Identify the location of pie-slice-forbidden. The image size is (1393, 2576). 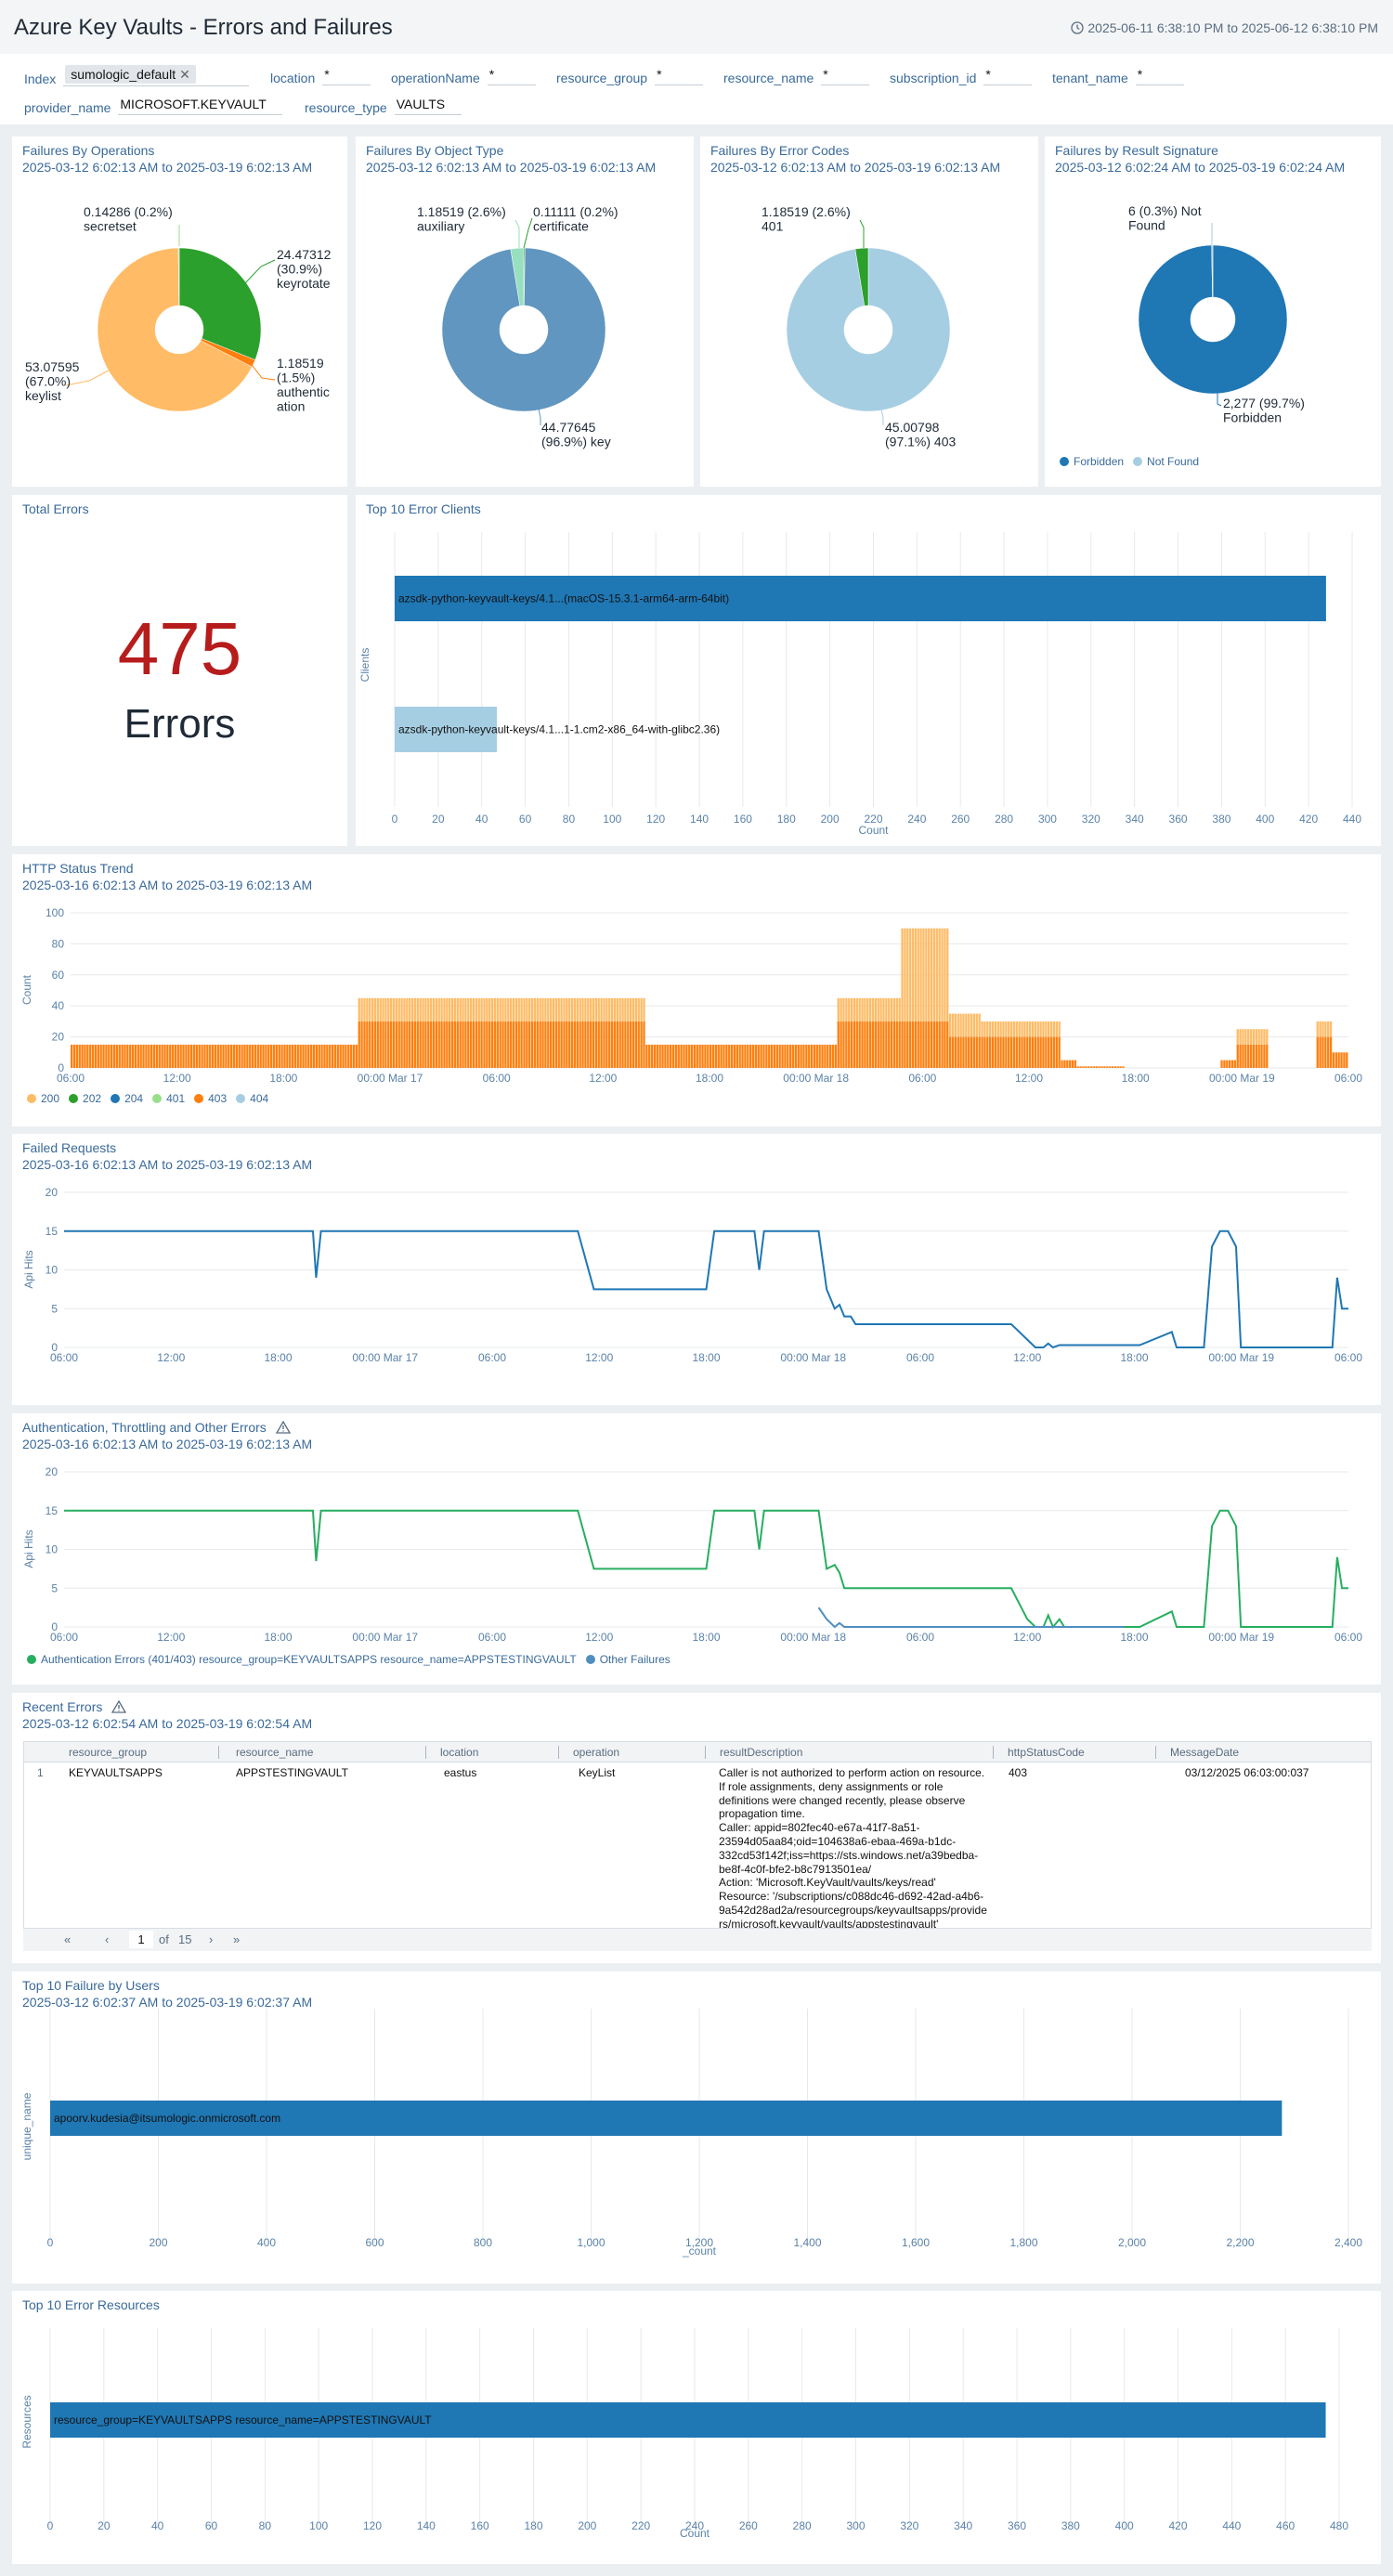
(1213, 319).